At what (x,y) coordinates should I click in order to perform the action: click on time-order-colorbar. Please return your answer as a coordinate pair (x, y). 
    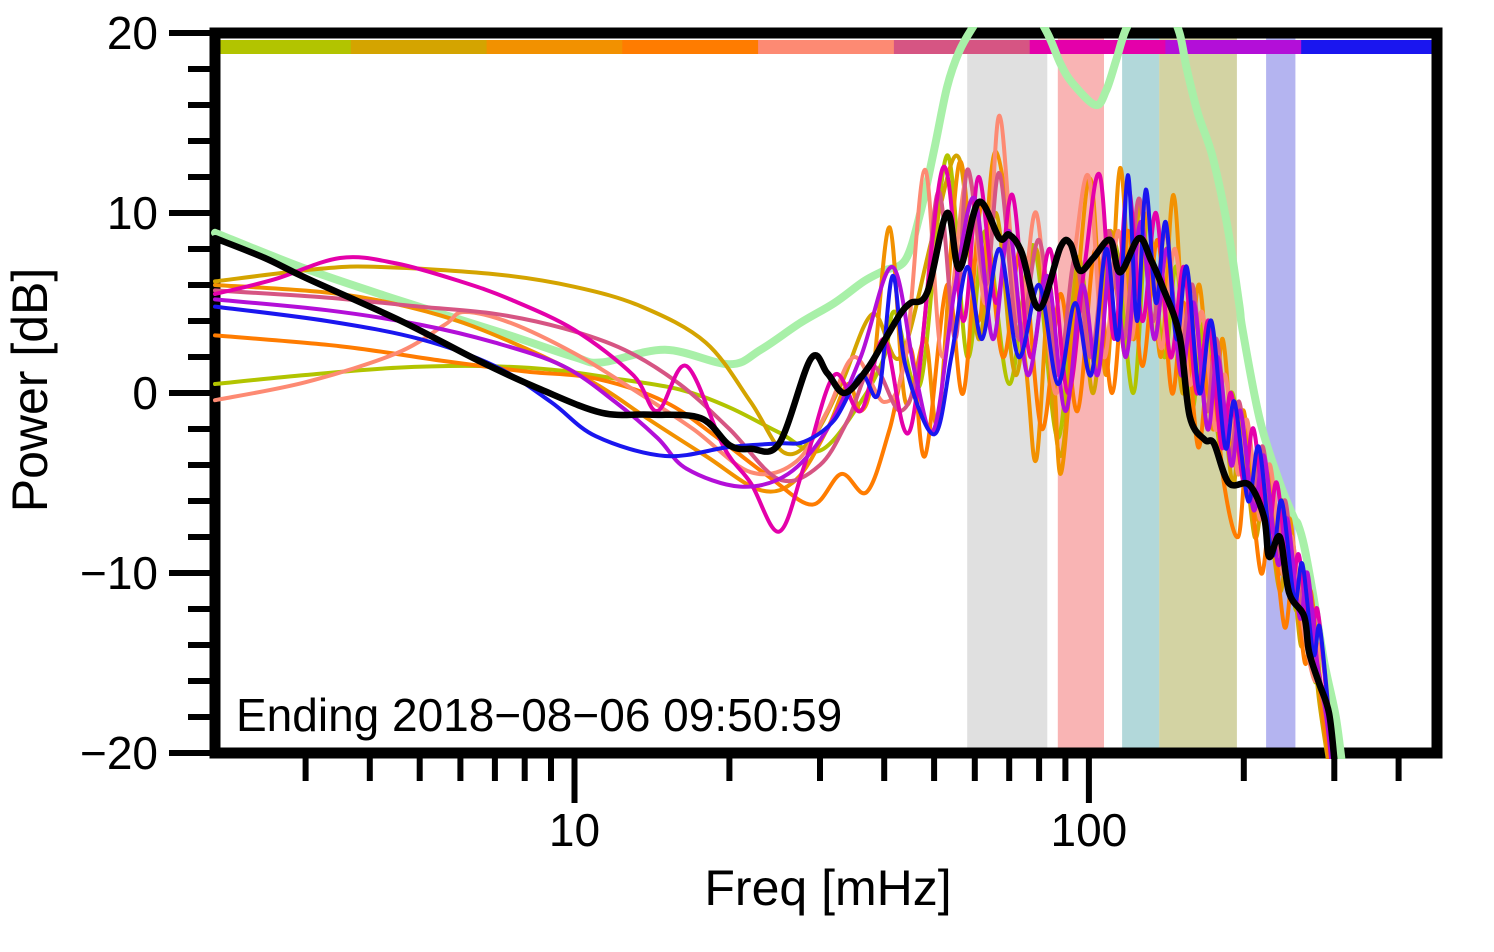
    Looking at the image, I should click on (826, 47).